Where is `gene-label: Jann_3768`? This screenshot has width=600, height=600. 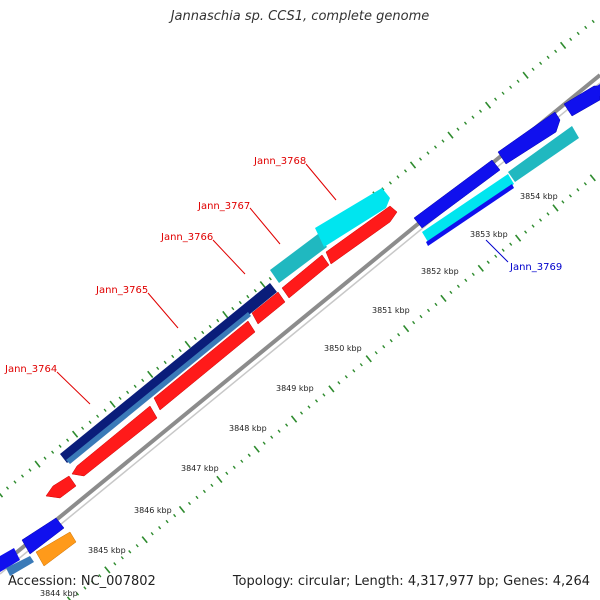
gene-label: Jann_3768 is located at coordinates (279, 161).